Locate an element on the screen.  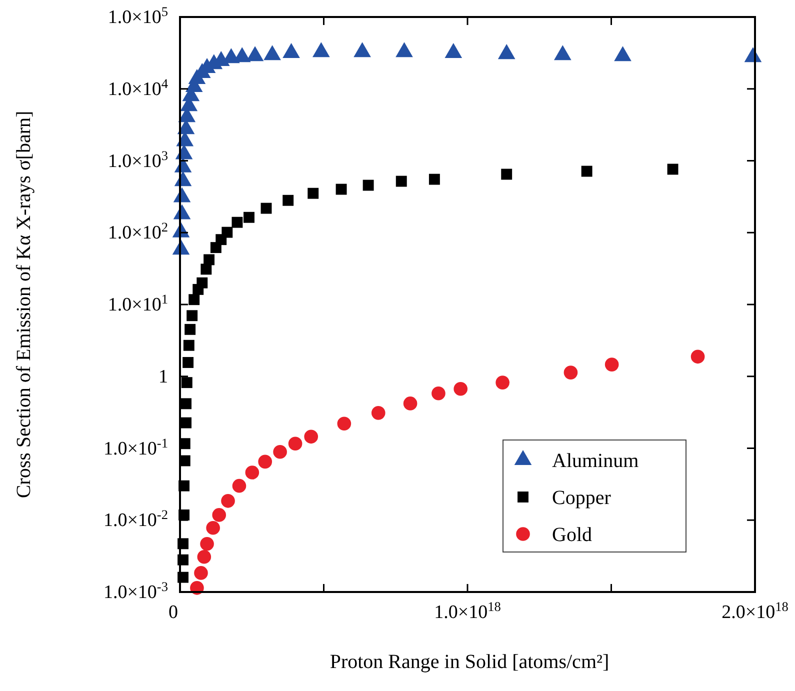
y-tick-label: 1.0×10$^{1}$ is located at coordinates (138, 303).